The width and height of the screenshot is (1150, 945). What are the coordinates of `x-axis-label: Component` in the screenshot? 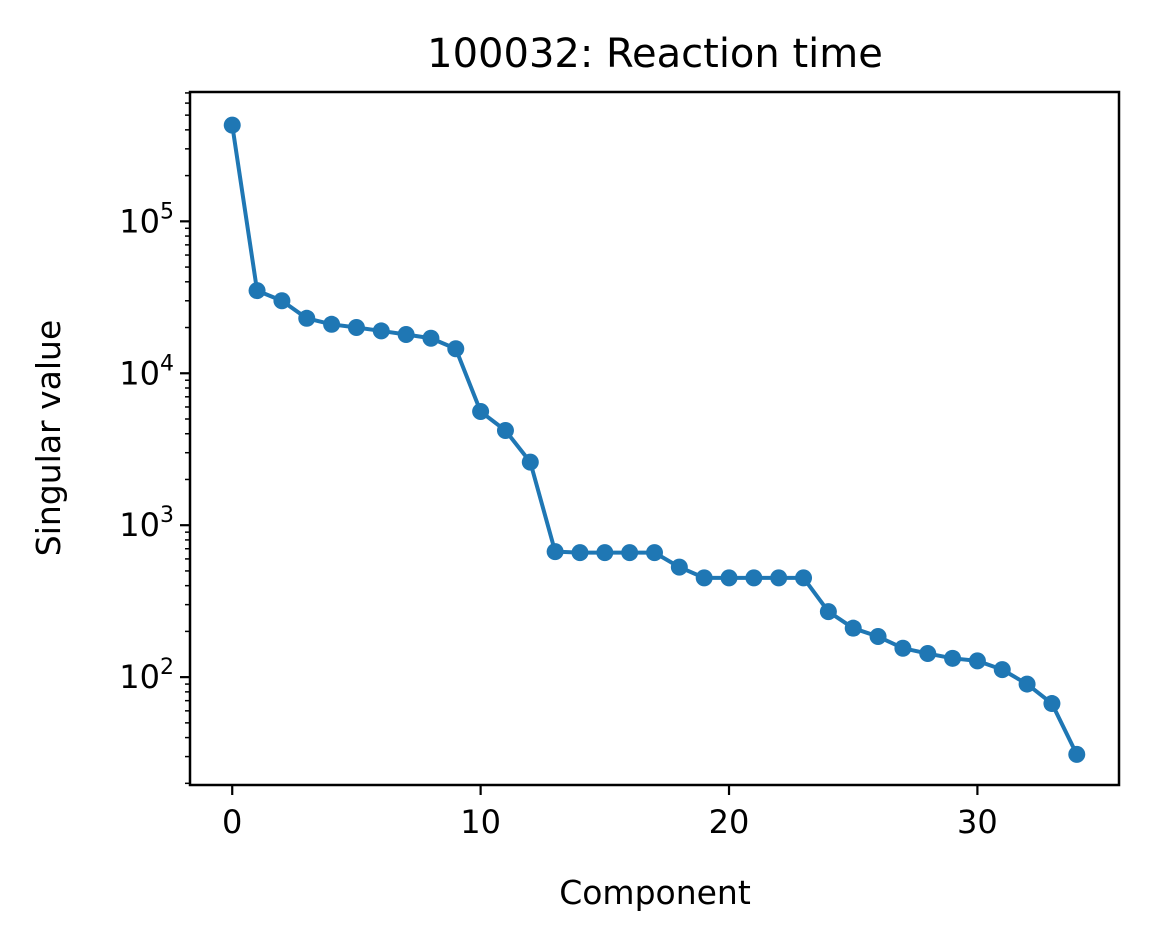 It's located at (655, 892).